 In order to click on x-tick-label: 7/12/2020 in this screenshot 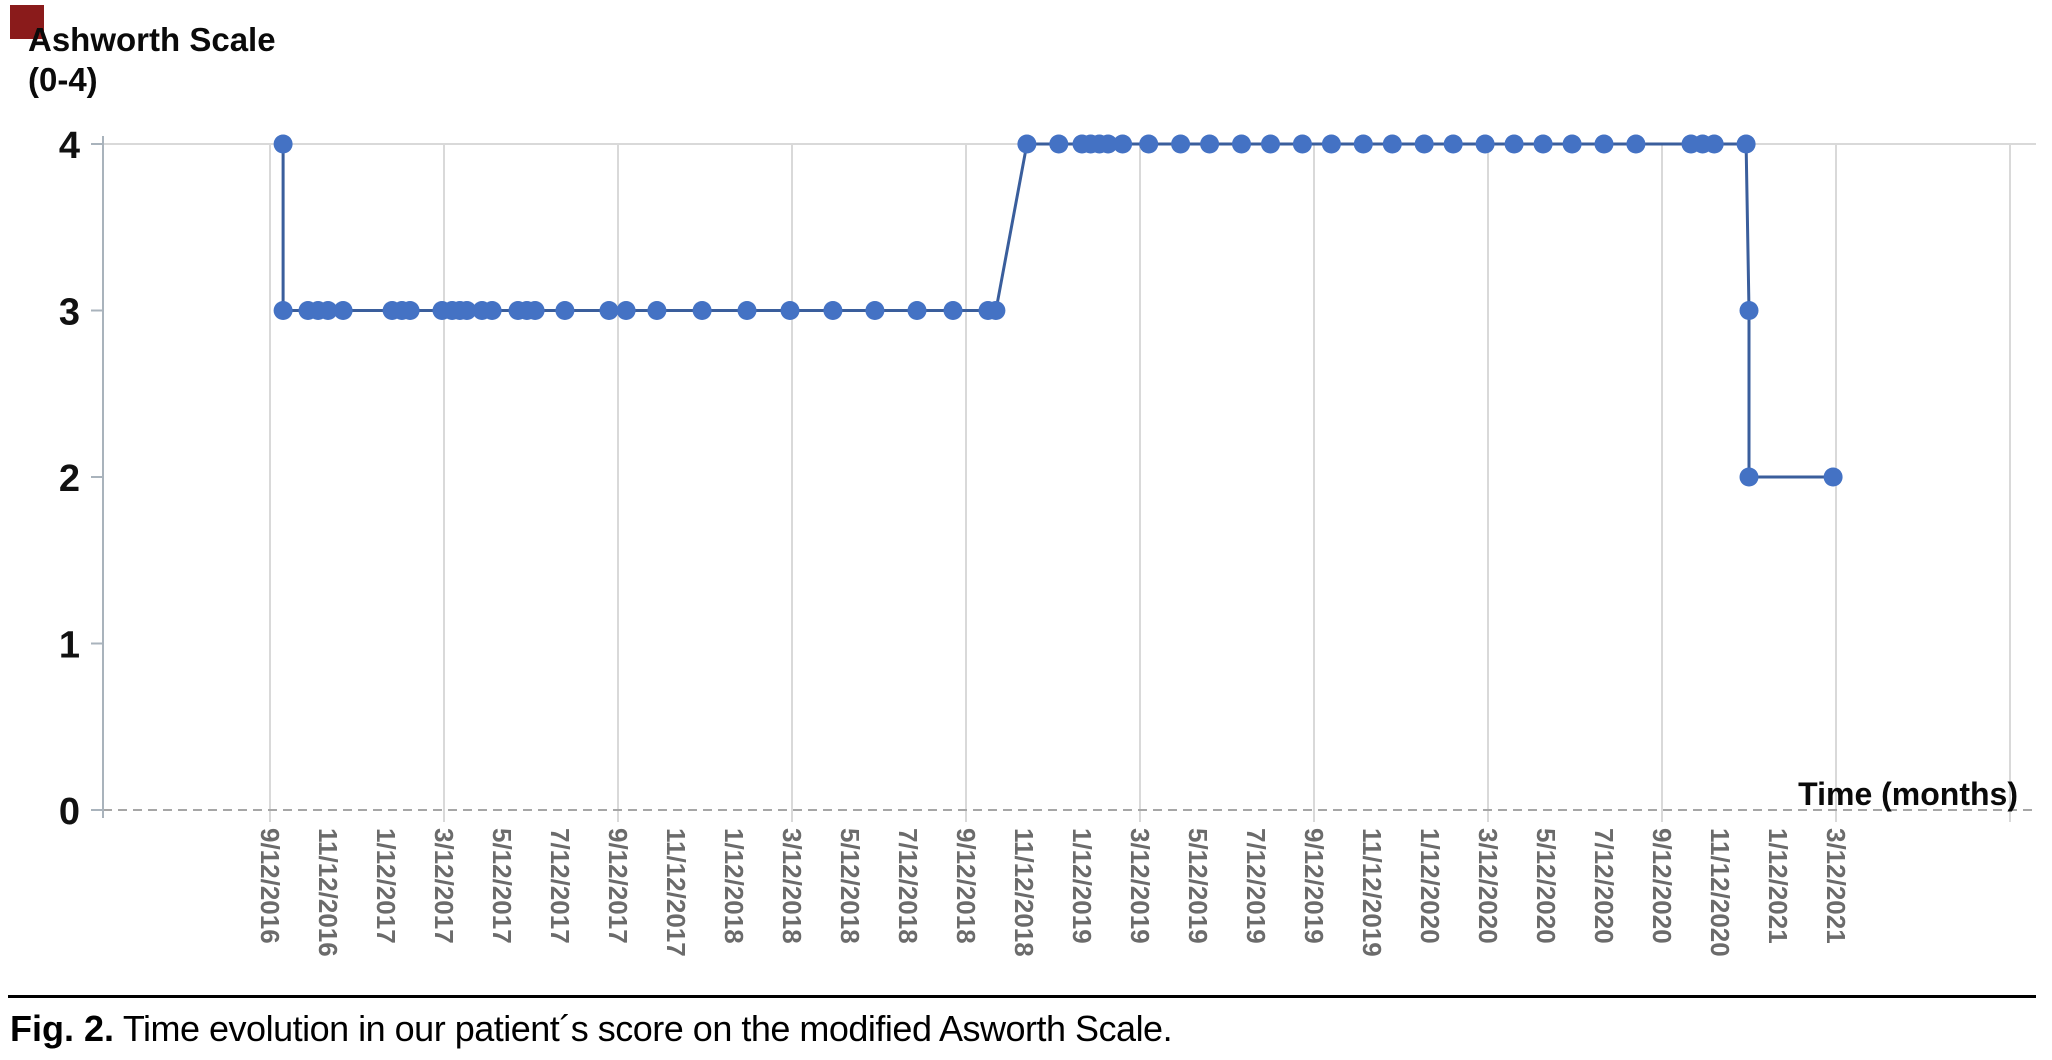, I will do `click(1604, 886)`.